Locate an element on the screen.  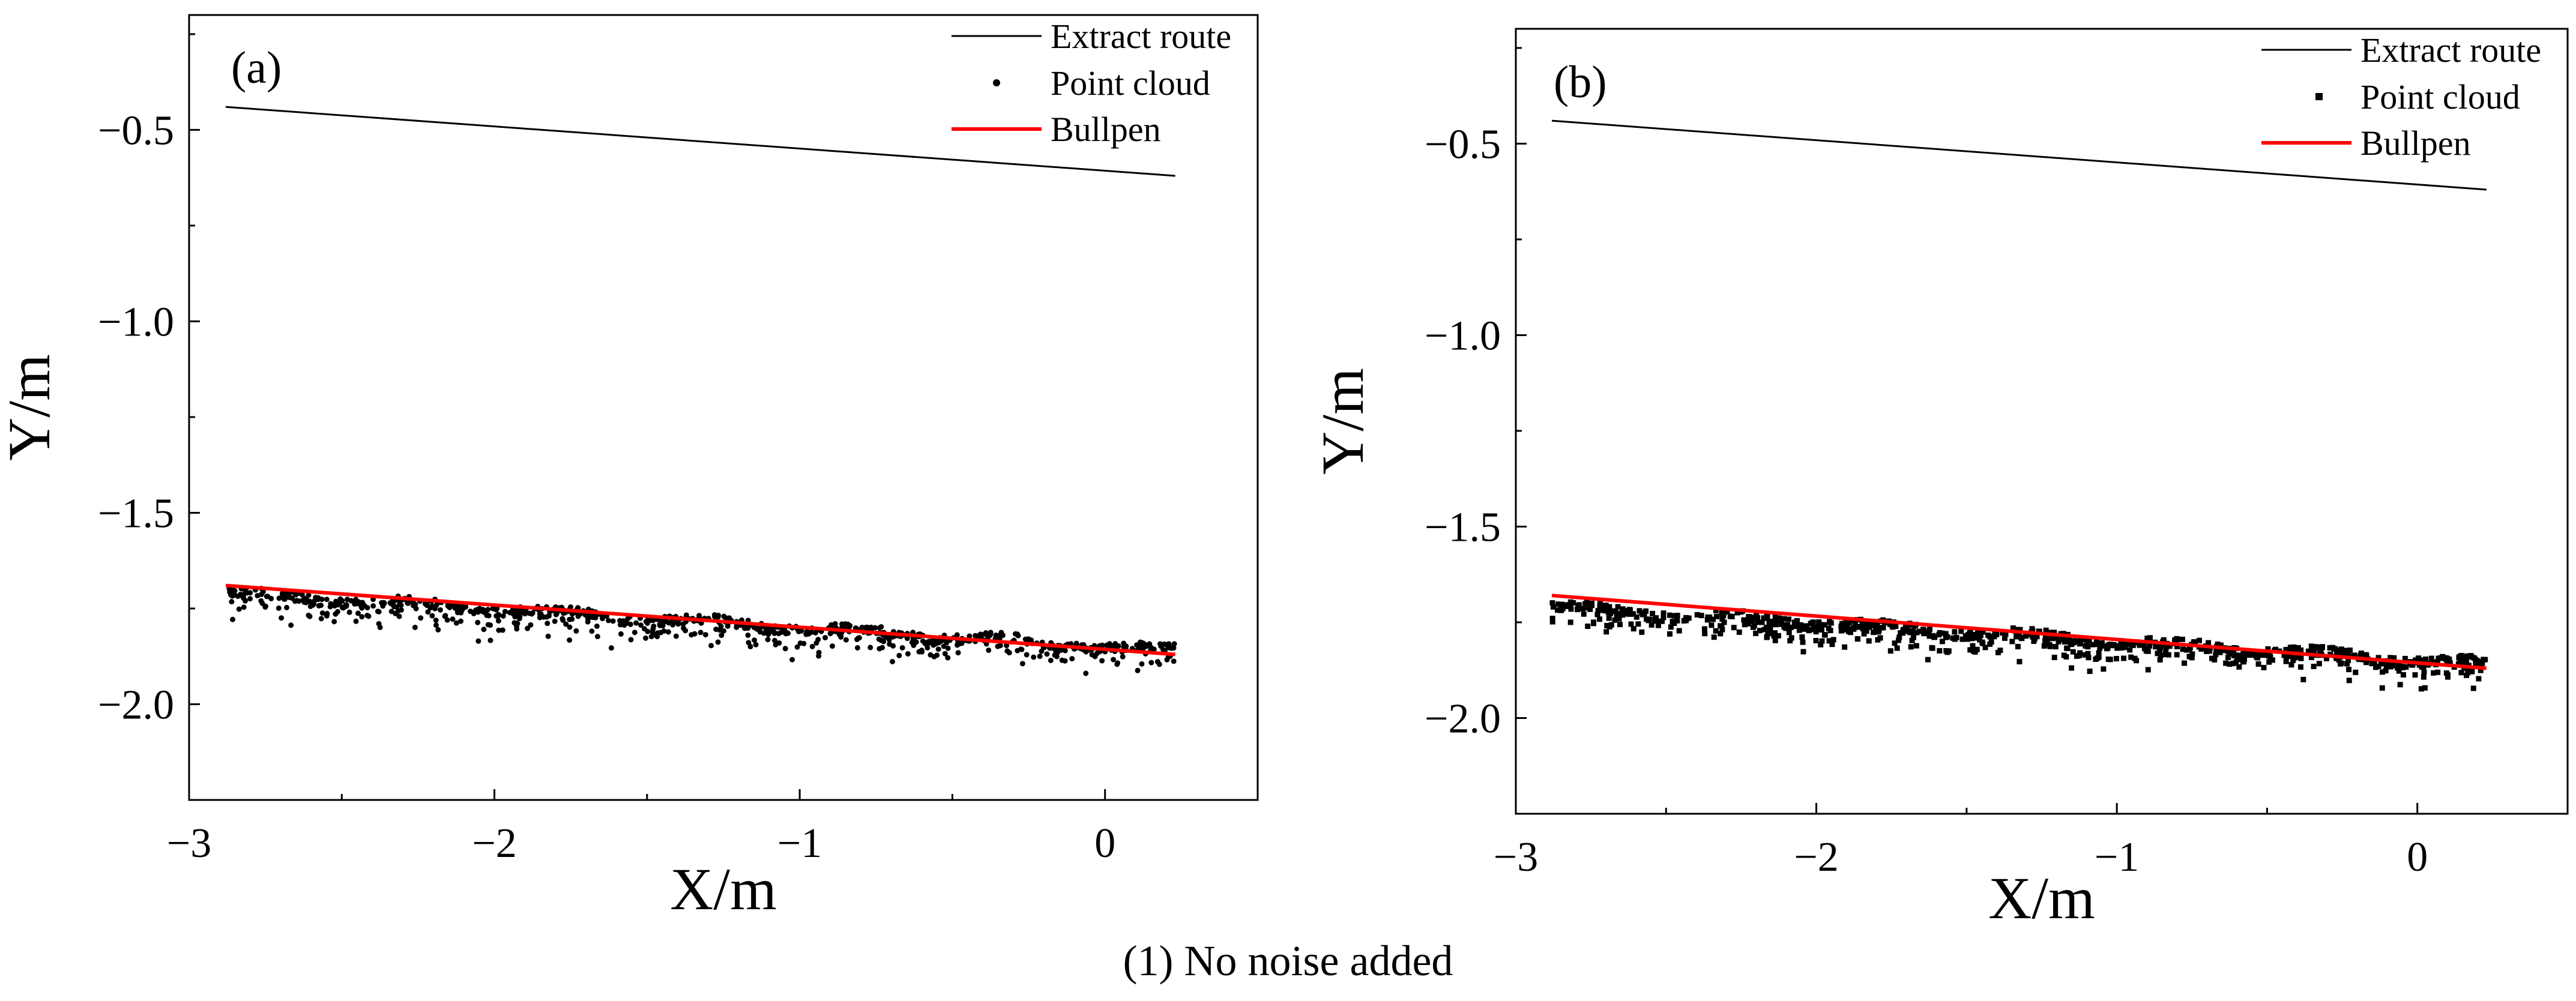
figure-caption: (1) No noise added is located at coordinates (1288, 961).